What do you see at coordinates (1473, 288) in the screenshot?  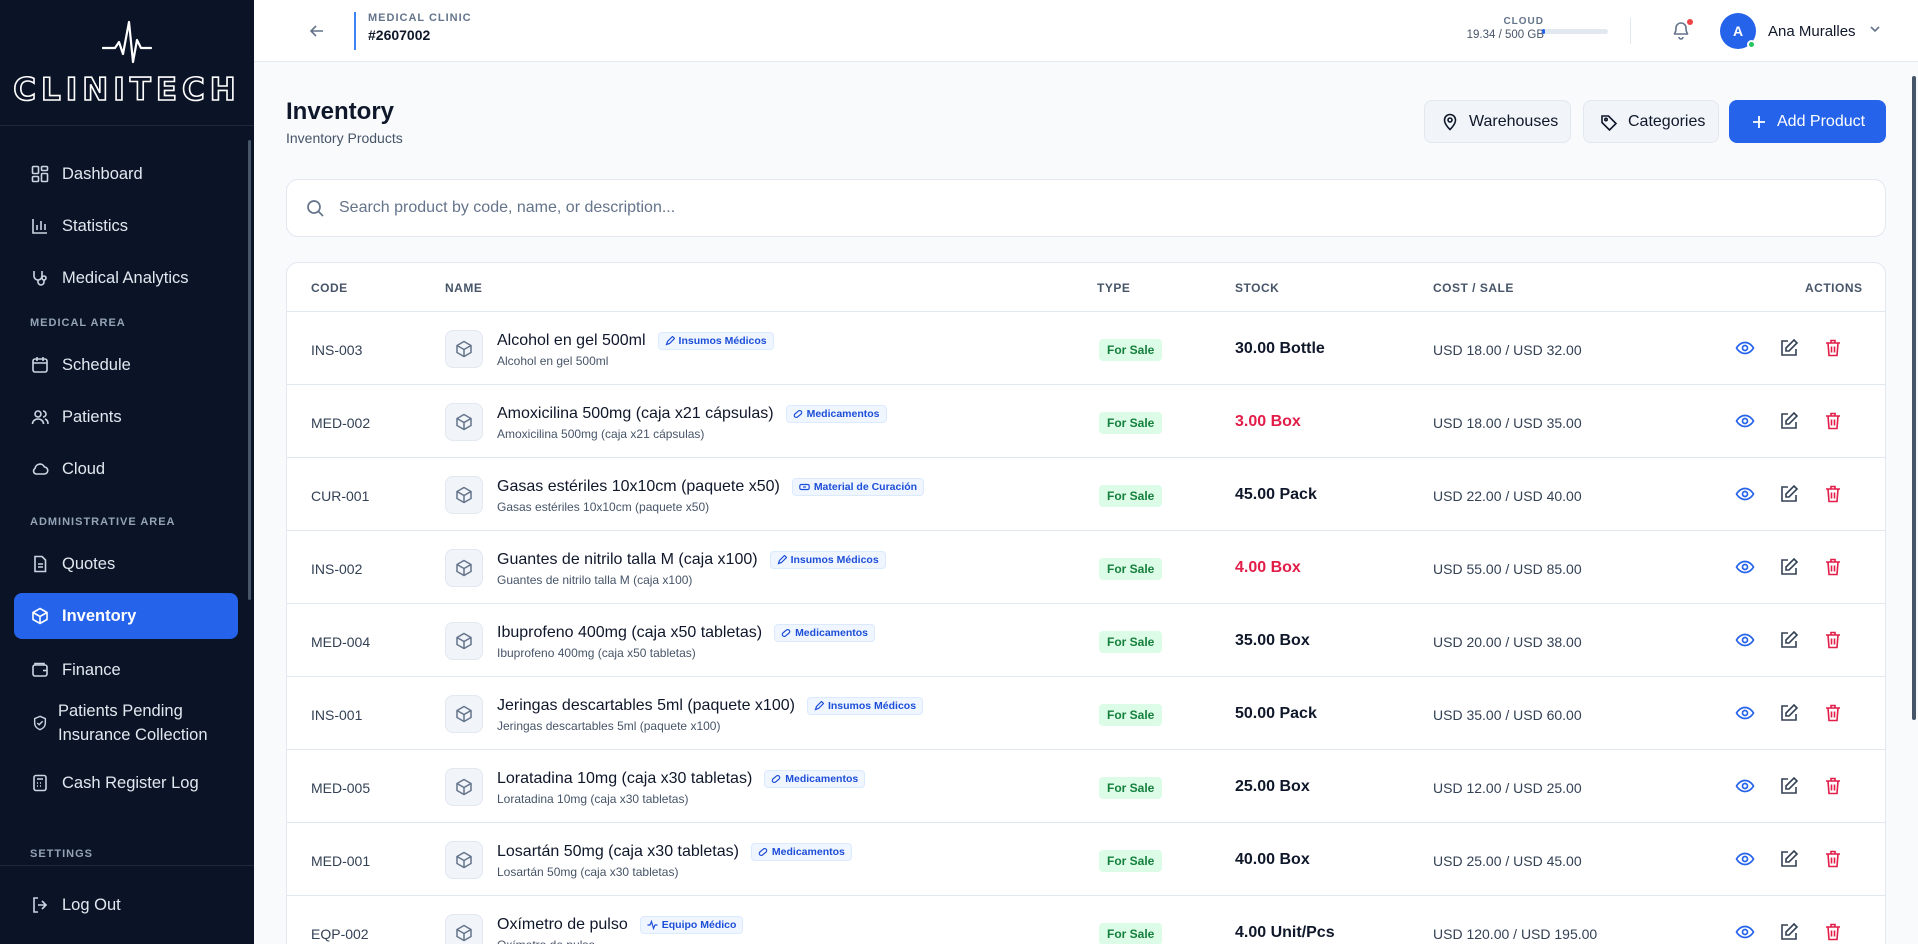 I see `column-header-cost-sale: COST / SALE` at bounding box center [1473, 288].